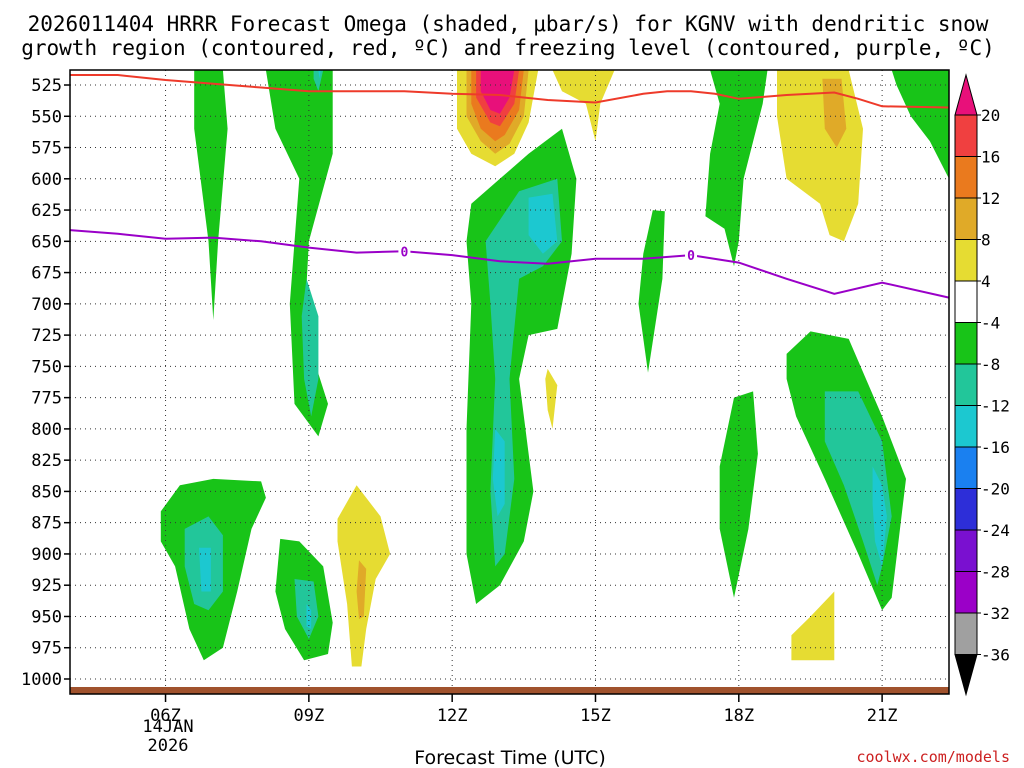 This screenshot has height=768, width=1024. I want to click on xtick-label-12Z: 12Z, so click(452, 716).